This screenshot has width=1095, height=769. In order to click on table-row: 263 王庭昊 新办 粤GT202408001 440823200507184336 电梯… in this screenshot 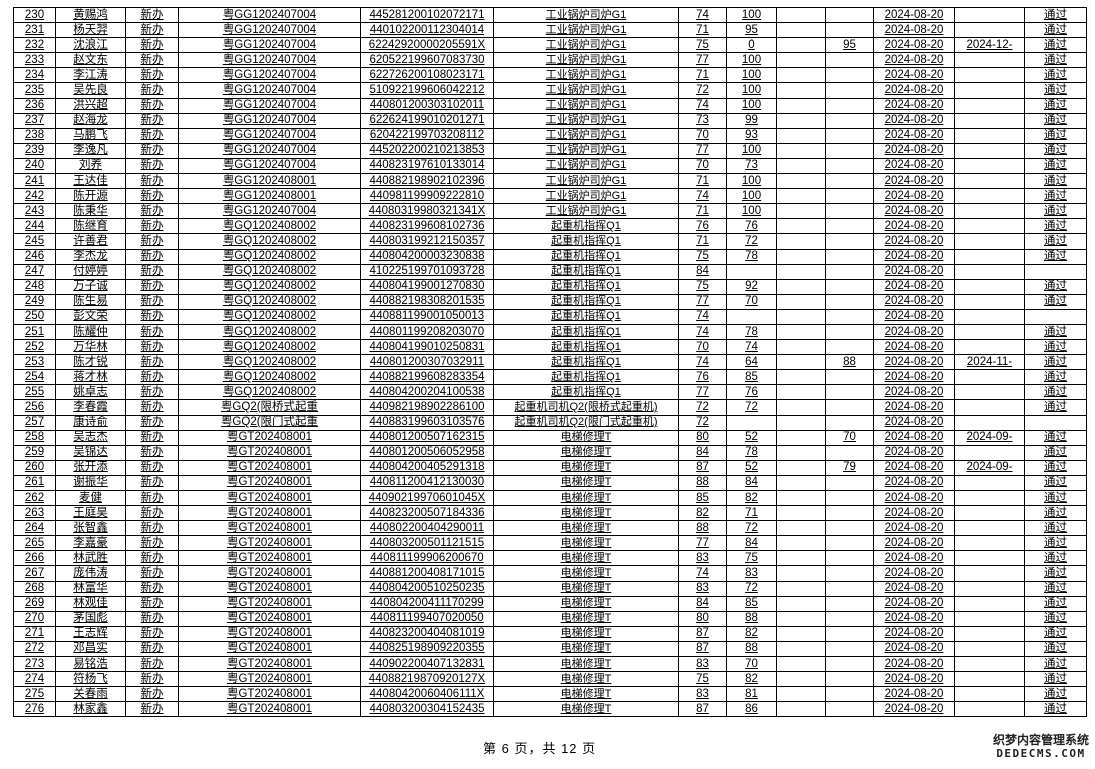, I will do `click(550, 513)`.